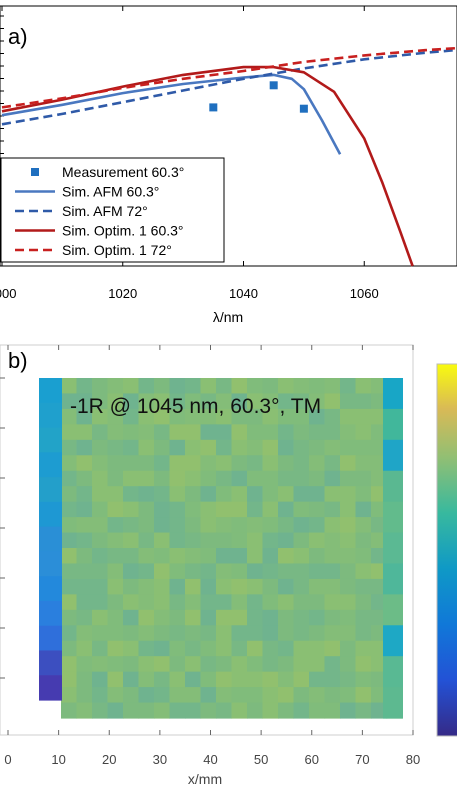 This screenshot has width=457, height=796. What do you see at coordinates (364, 293) in the screenshot?
I see `x-tick-label: 1060` at bounding box center [364, 293].